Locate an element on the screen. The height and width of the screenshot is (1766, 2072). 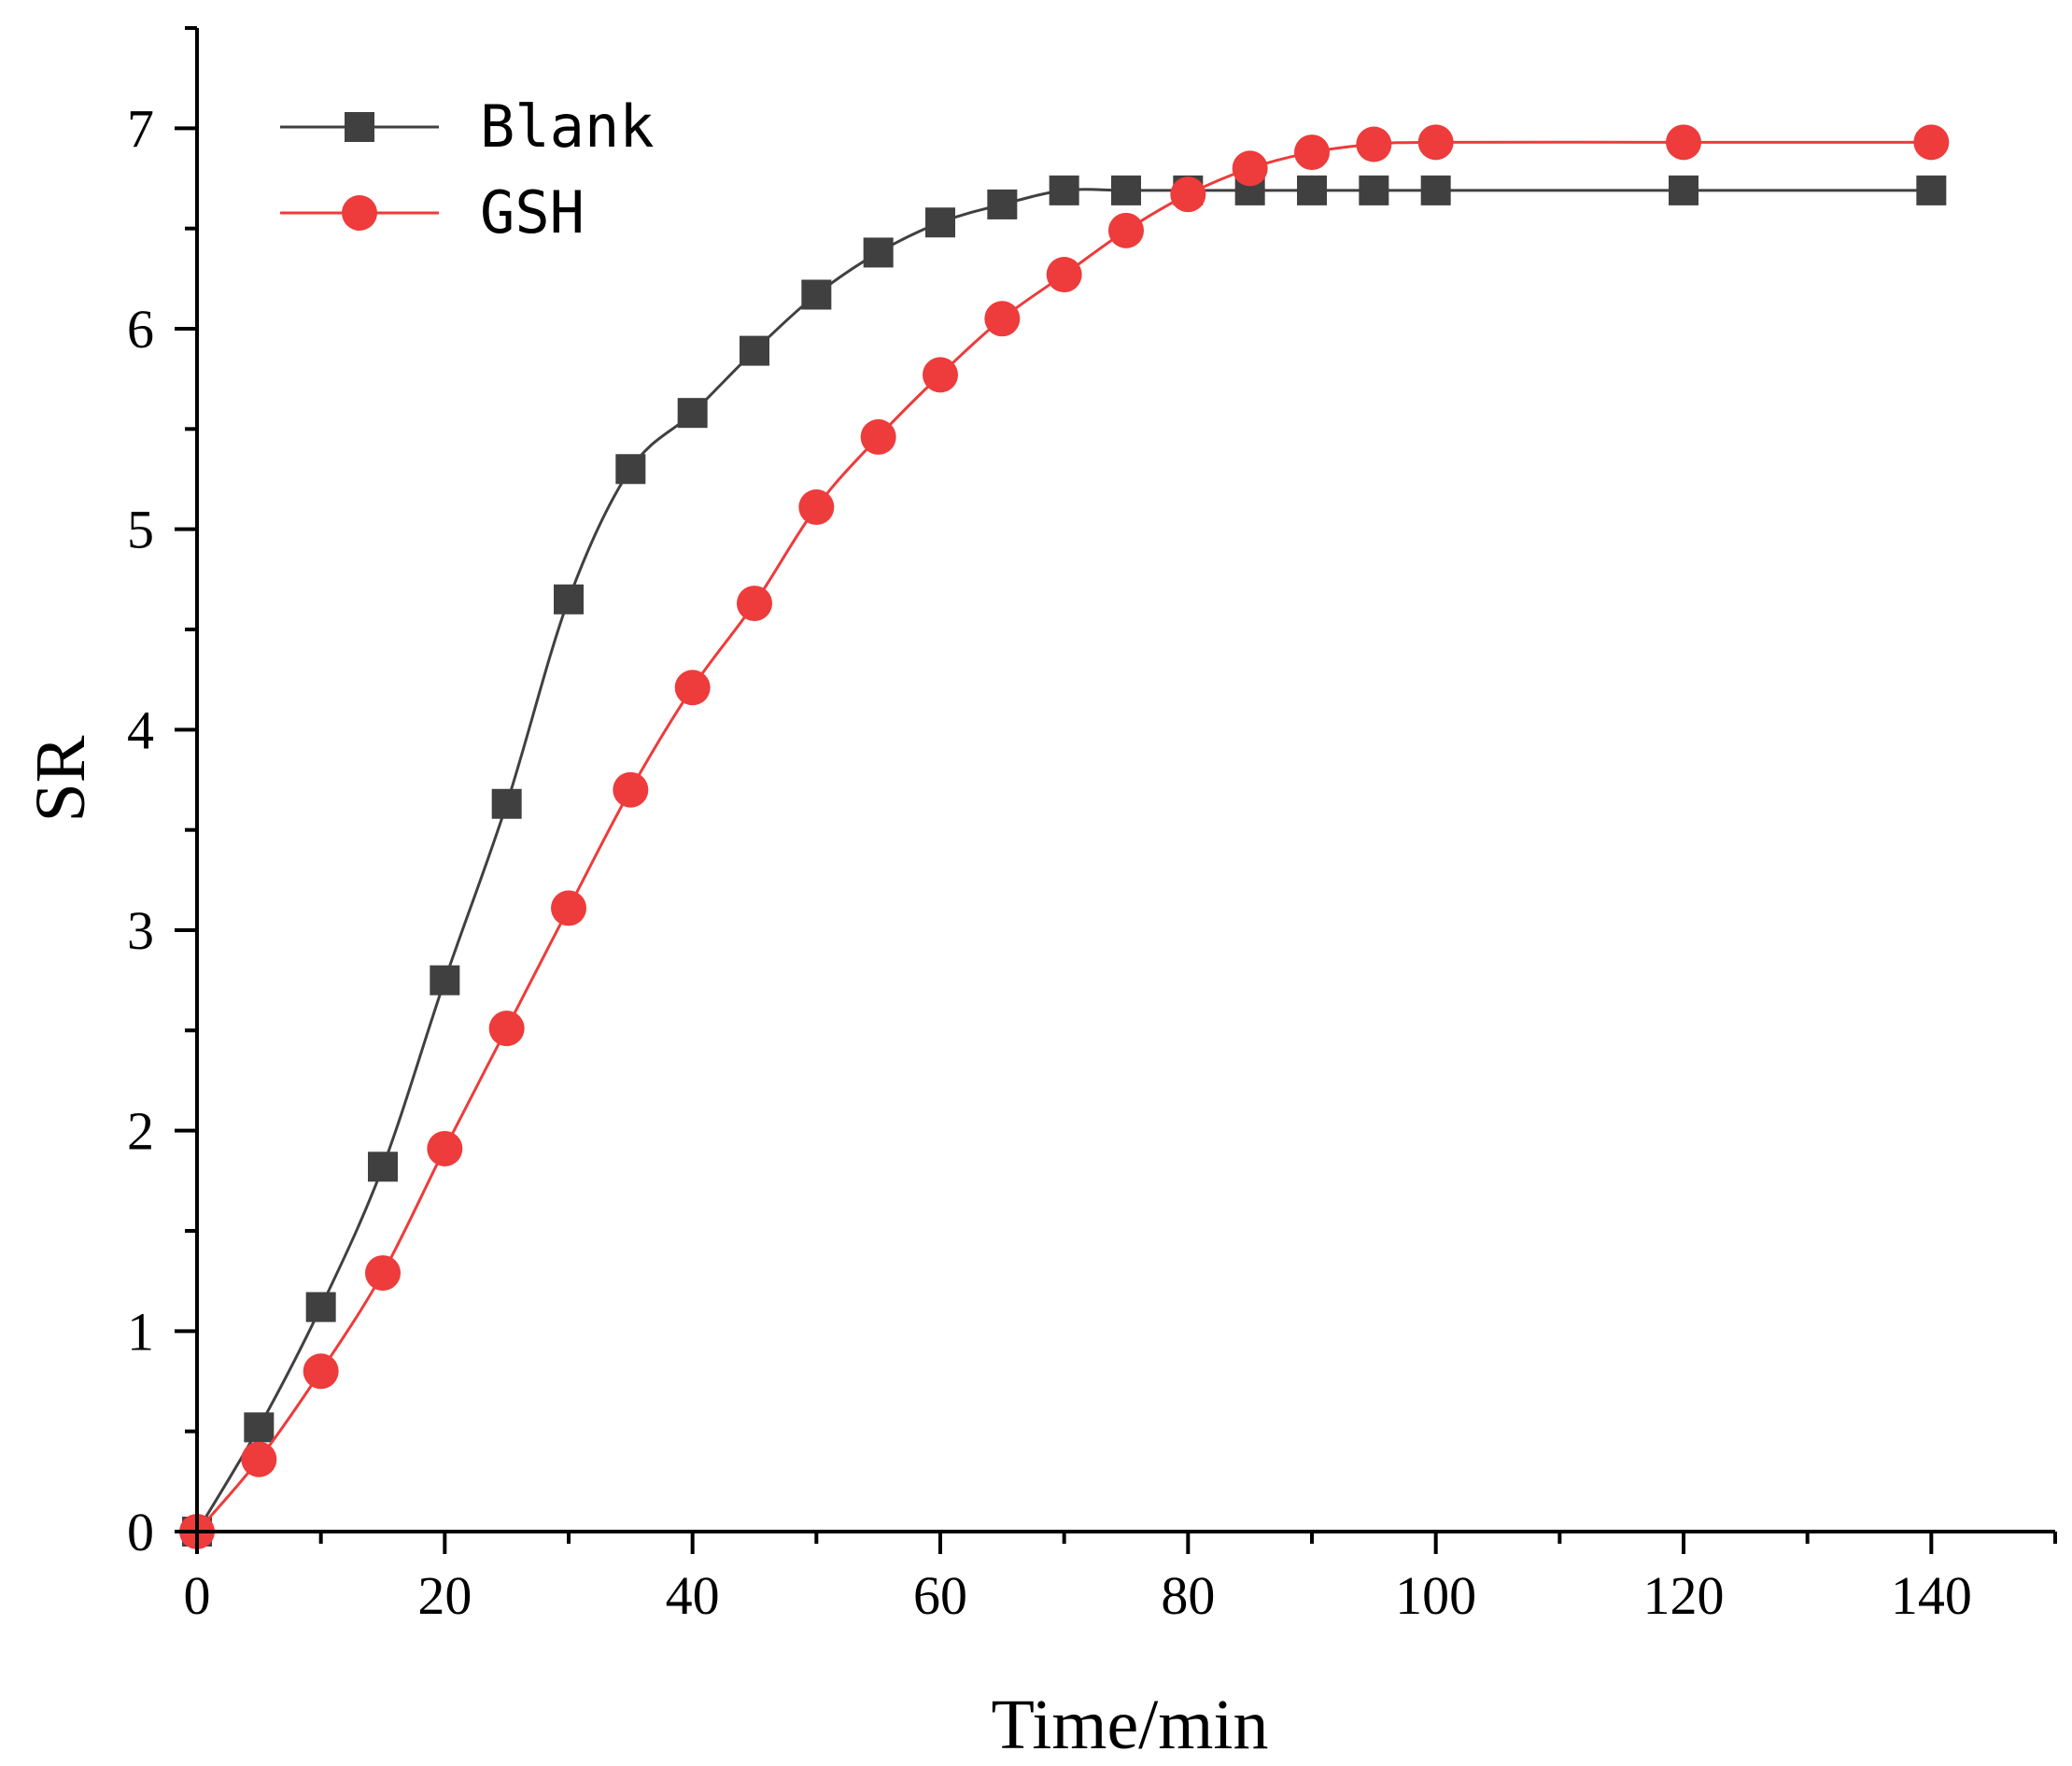
x-axis-title: Time/min is located at coordinates (1129, 1725).